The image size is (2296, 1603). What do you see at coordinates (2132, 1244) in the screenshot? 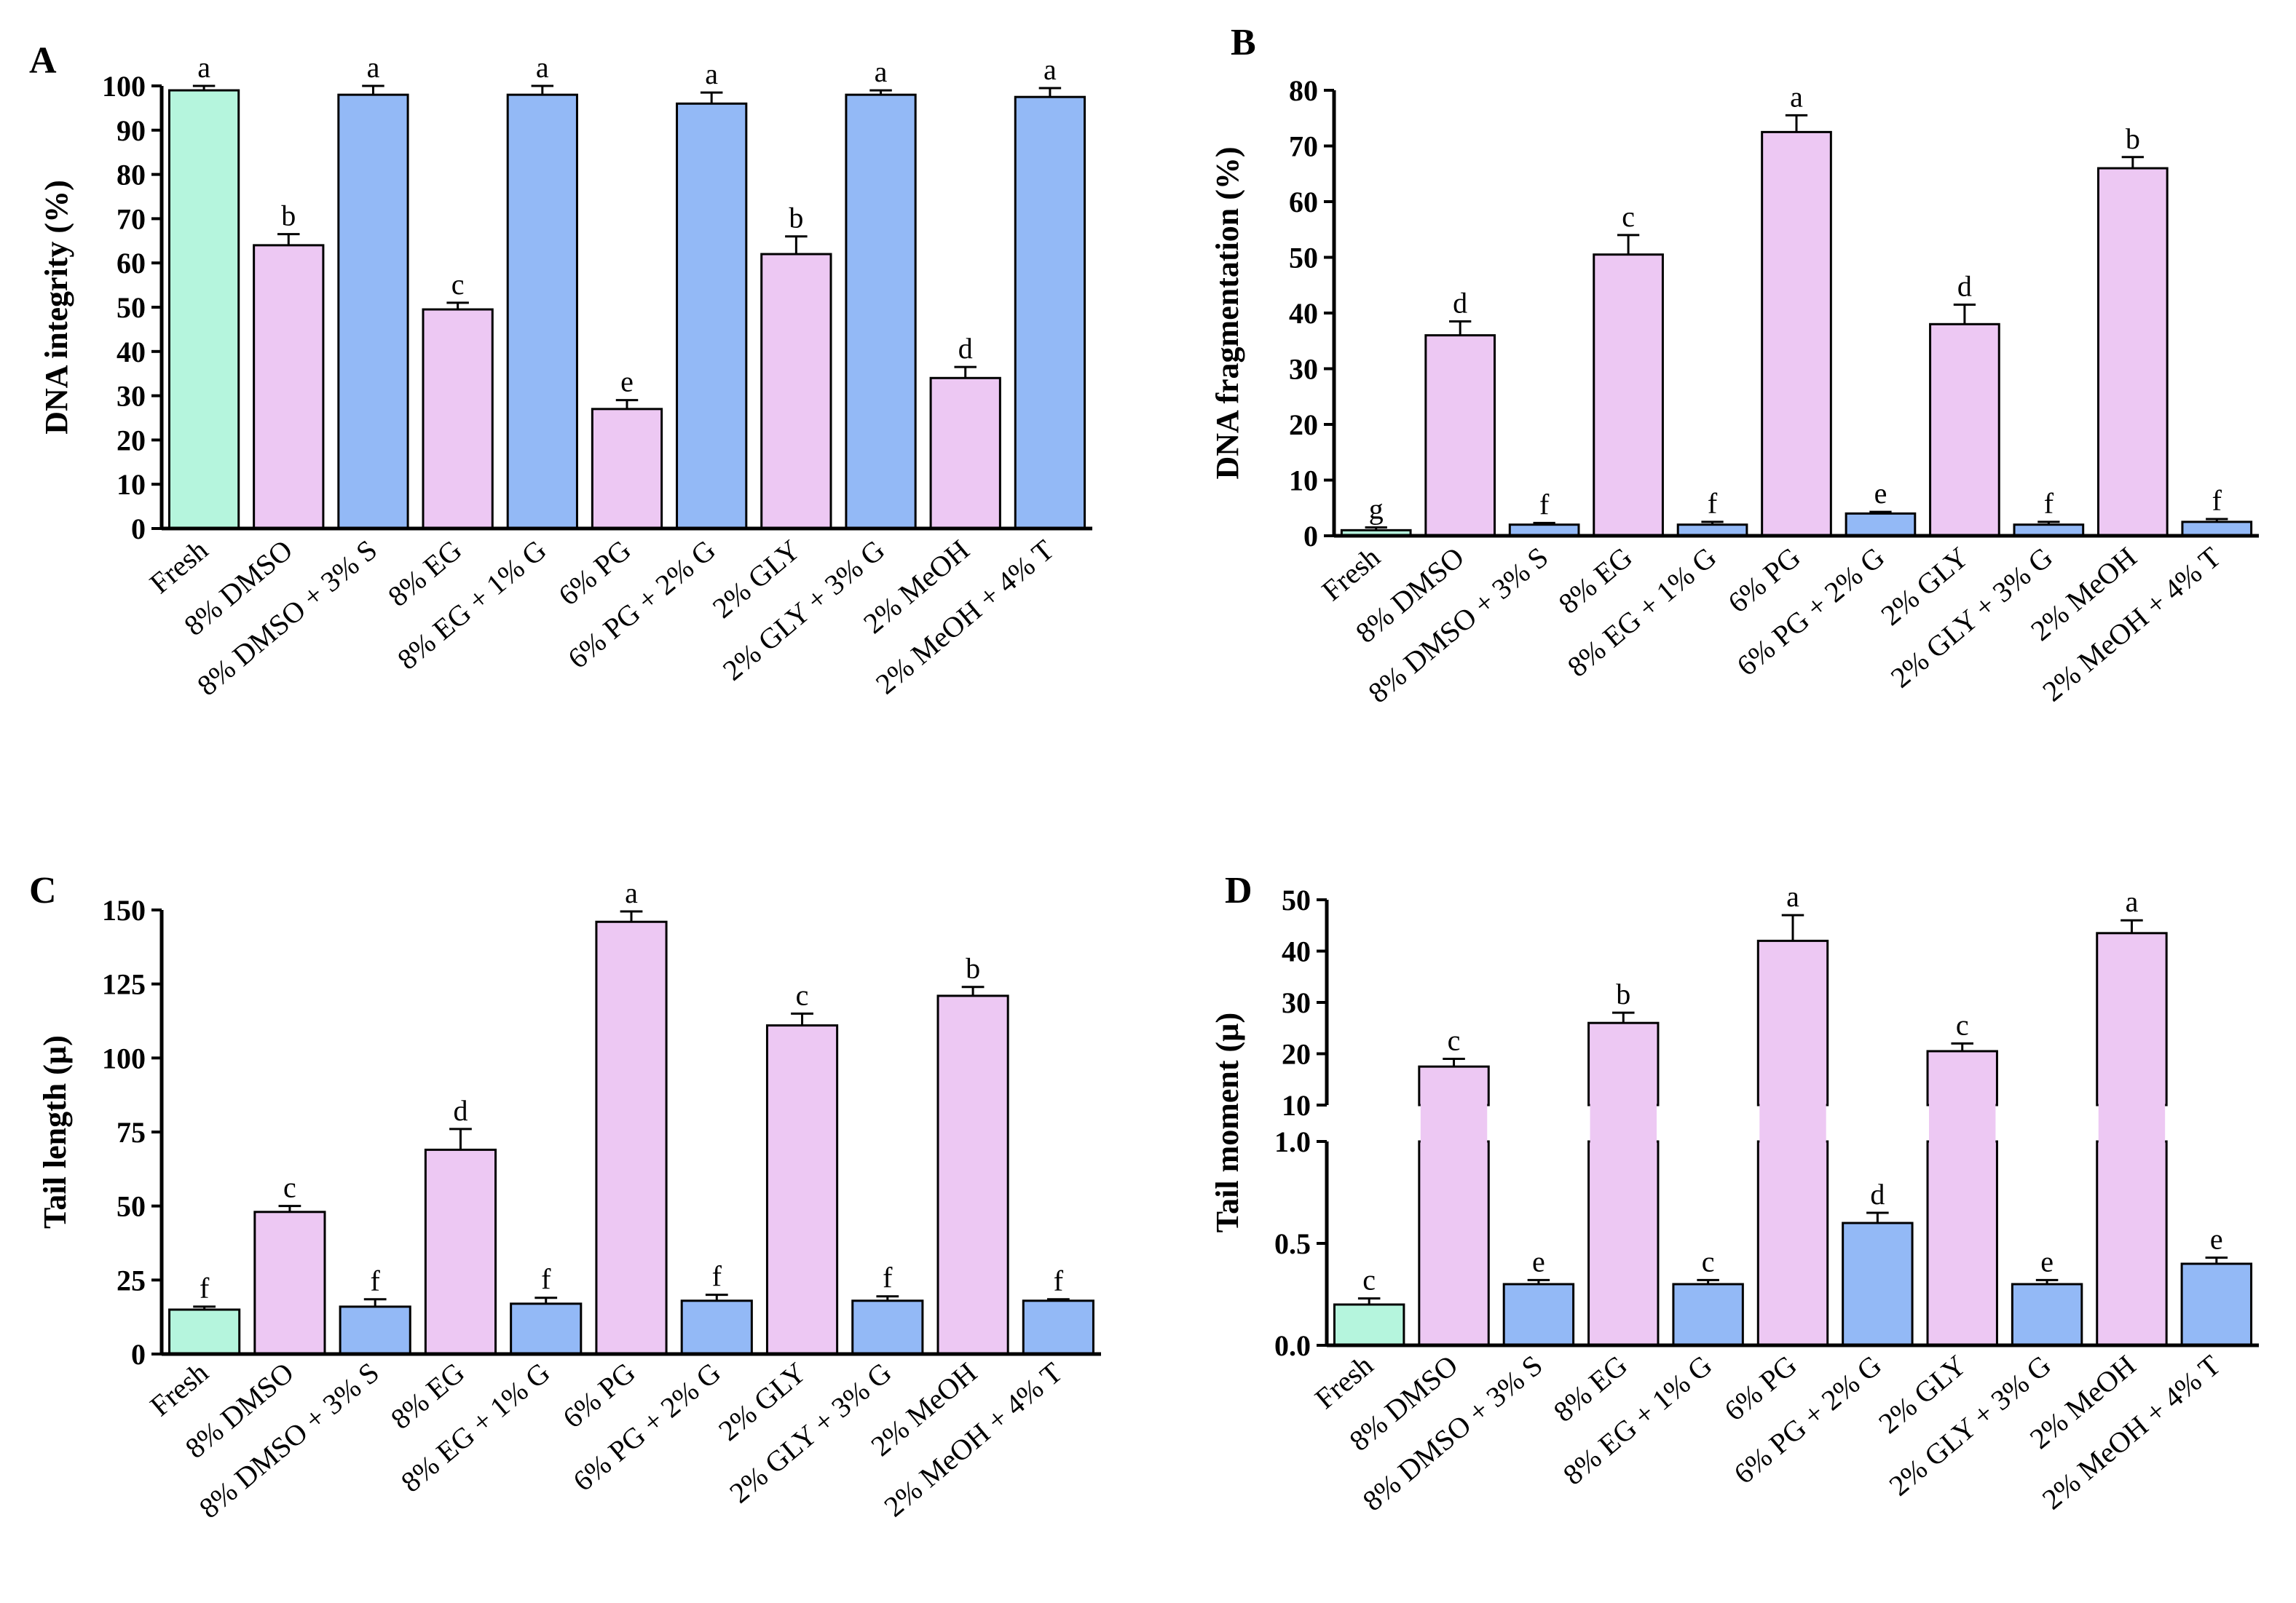
I see `bar-2pct-meoh-lower` at bounding box center [2132, 1244].